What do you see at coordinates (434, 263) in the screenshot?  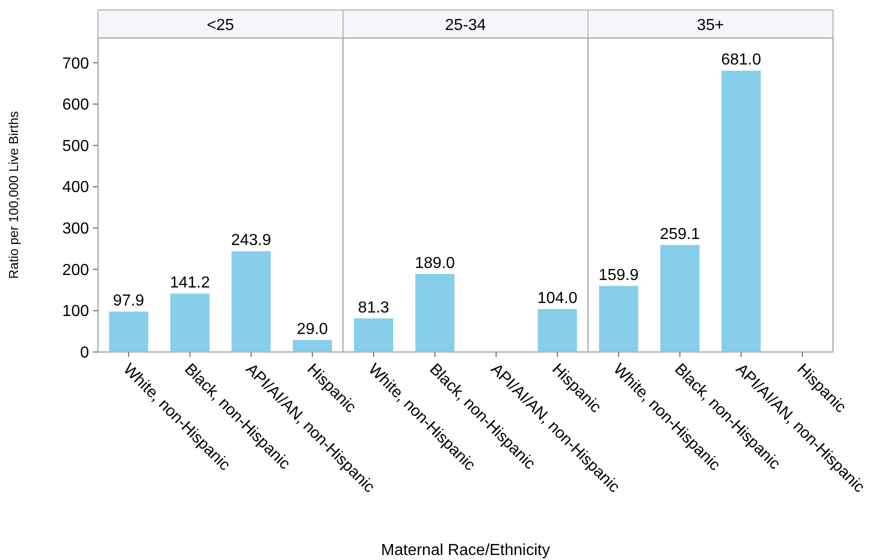 I see `data-label: 189.0` at bounding box center [434, 263].